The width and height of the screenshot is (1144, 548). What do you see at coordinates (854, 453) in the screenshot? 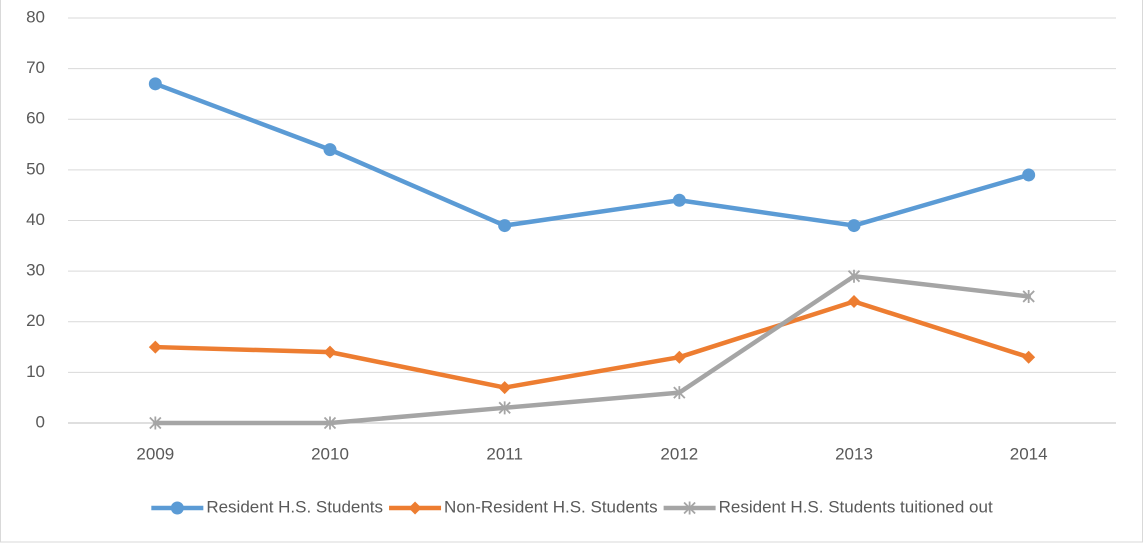
I see `x-tick-label: 2013` at bounding box center [854, 453].